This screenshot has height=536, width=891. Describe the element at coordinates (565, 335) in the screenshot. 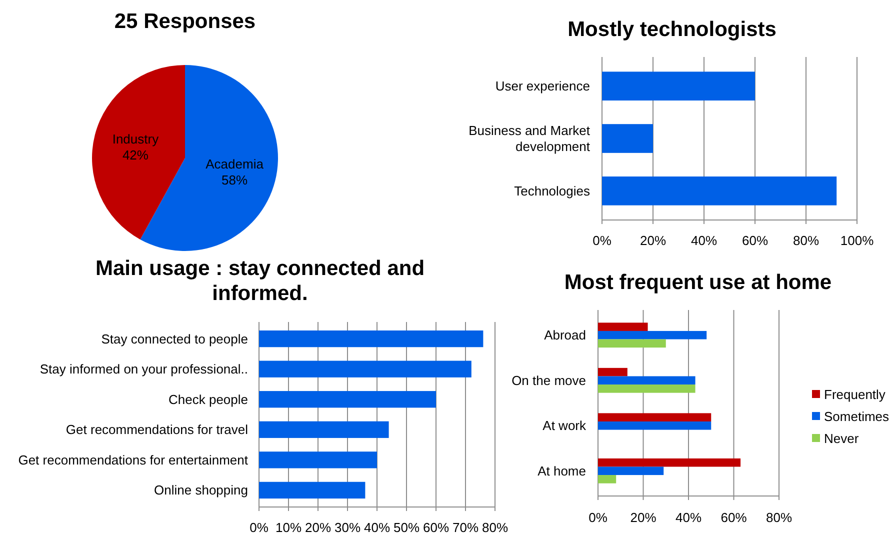

I see `y-tick-label: Abroad` at that location.